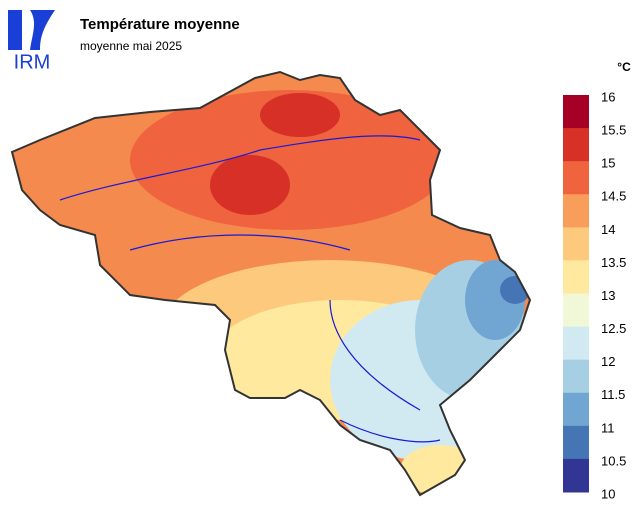 This screenshot has width=640, height=507. I want to click on title: Température moyenne, so click(160, 24).